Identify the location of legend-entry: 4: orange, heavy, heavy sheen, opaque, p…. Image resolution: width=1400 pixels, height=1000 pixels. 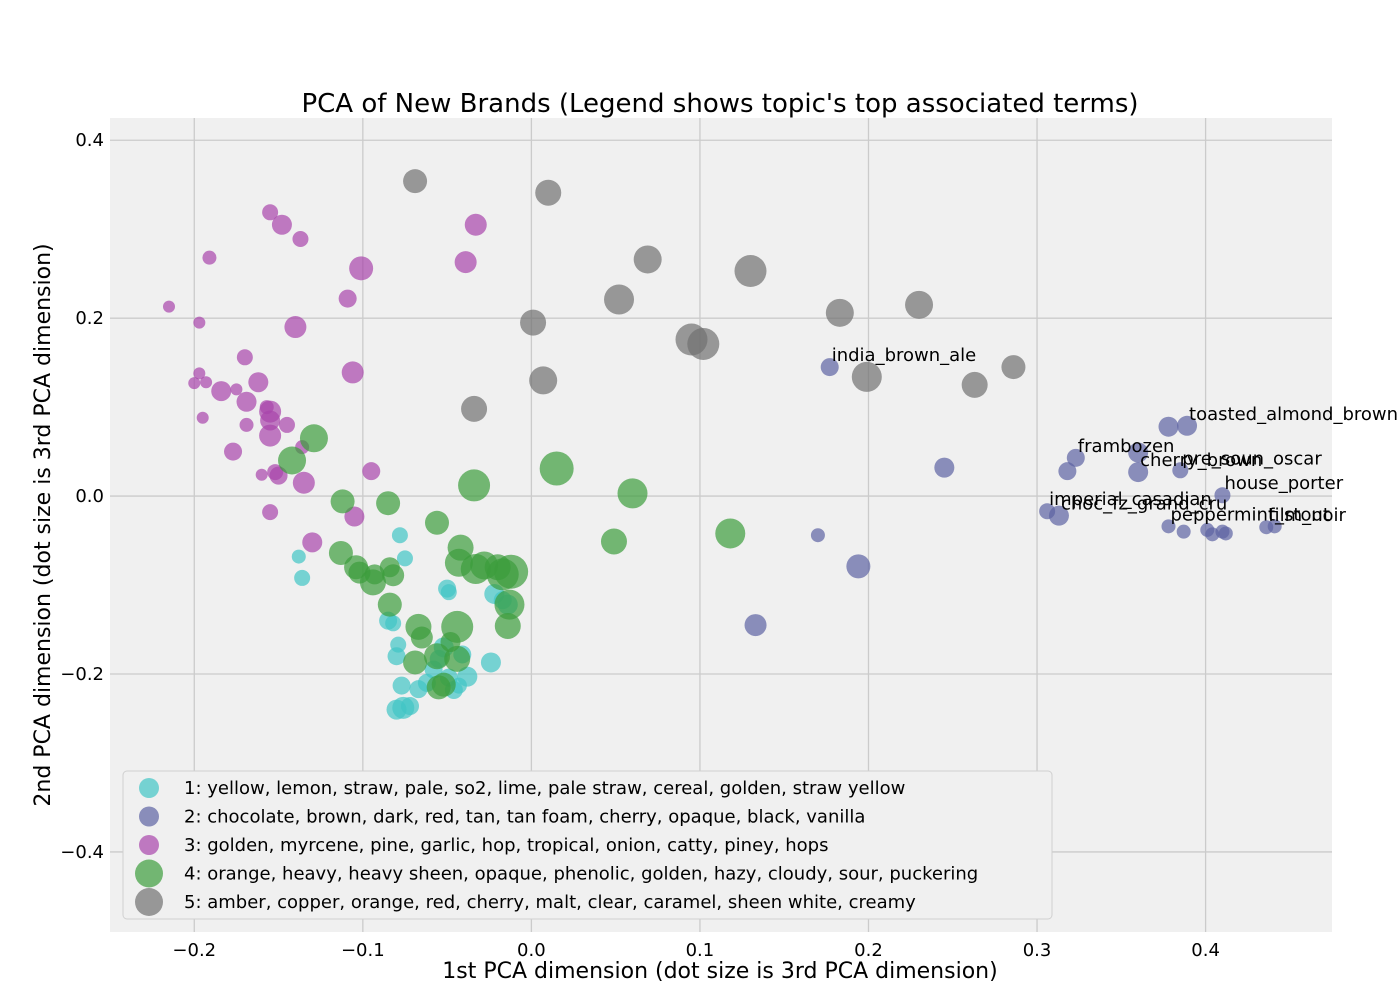
(581, 874).